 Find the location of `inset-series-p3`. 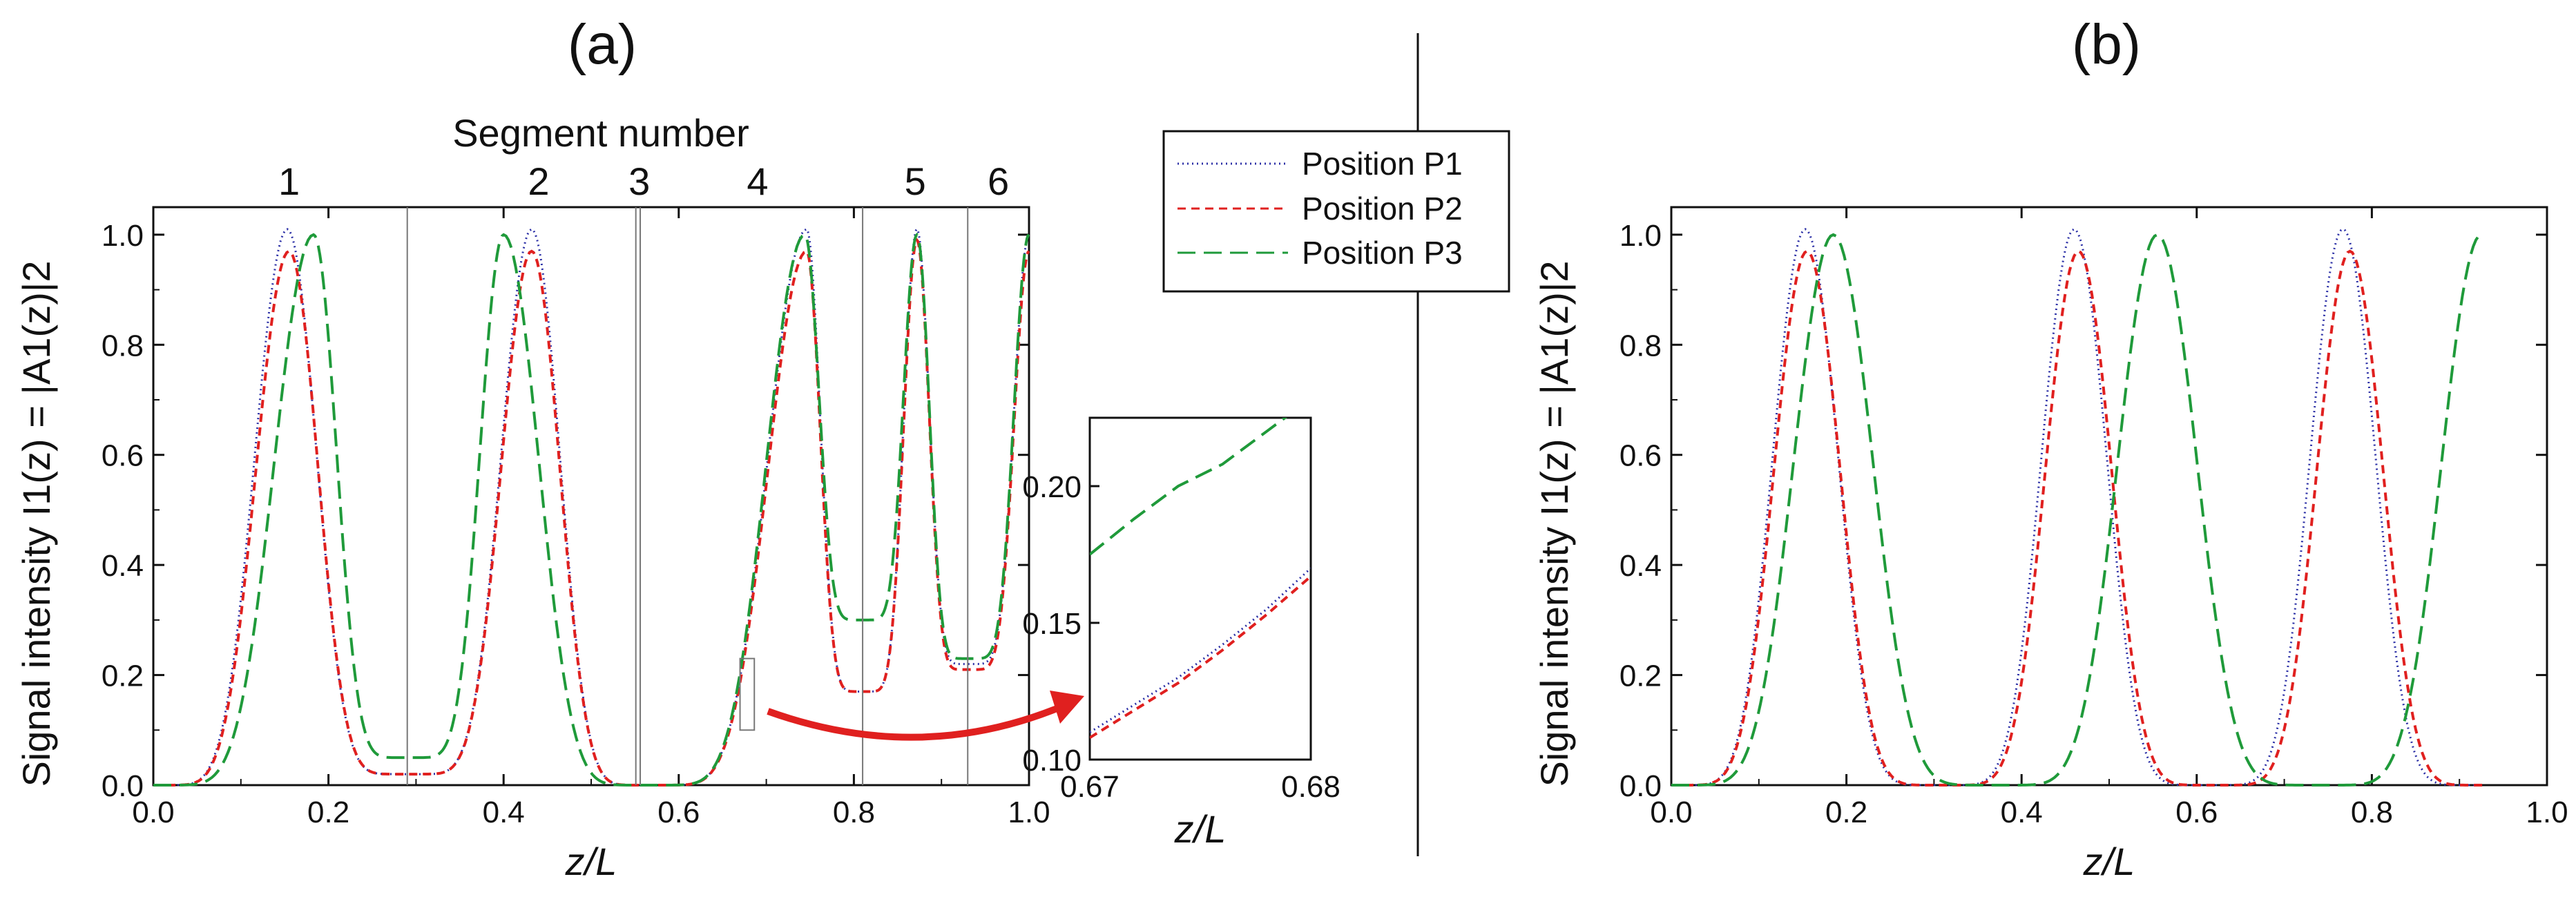

inset-series-p3 is located at coordinates (1189, 487).